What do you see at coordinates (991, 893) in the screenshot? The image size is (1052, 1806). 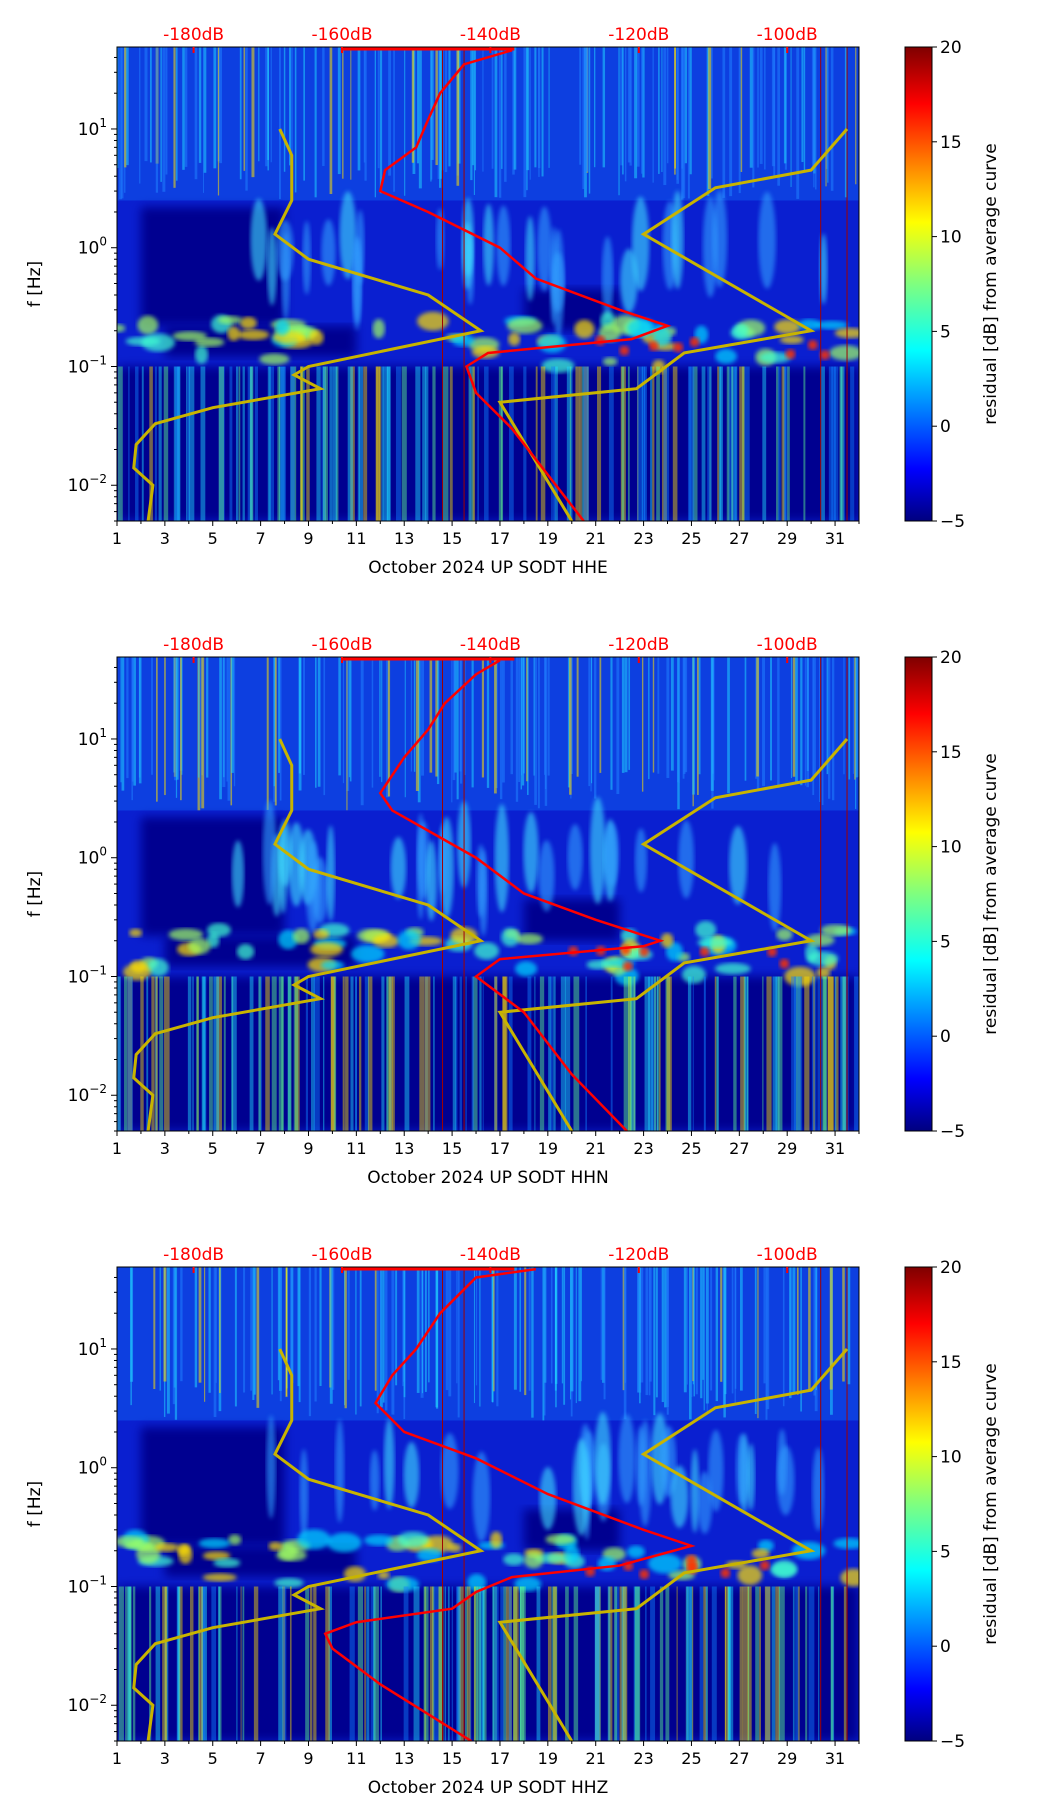 I see `colorbar-label: residual [dB] from average curve` at bounding box center [991, 893].